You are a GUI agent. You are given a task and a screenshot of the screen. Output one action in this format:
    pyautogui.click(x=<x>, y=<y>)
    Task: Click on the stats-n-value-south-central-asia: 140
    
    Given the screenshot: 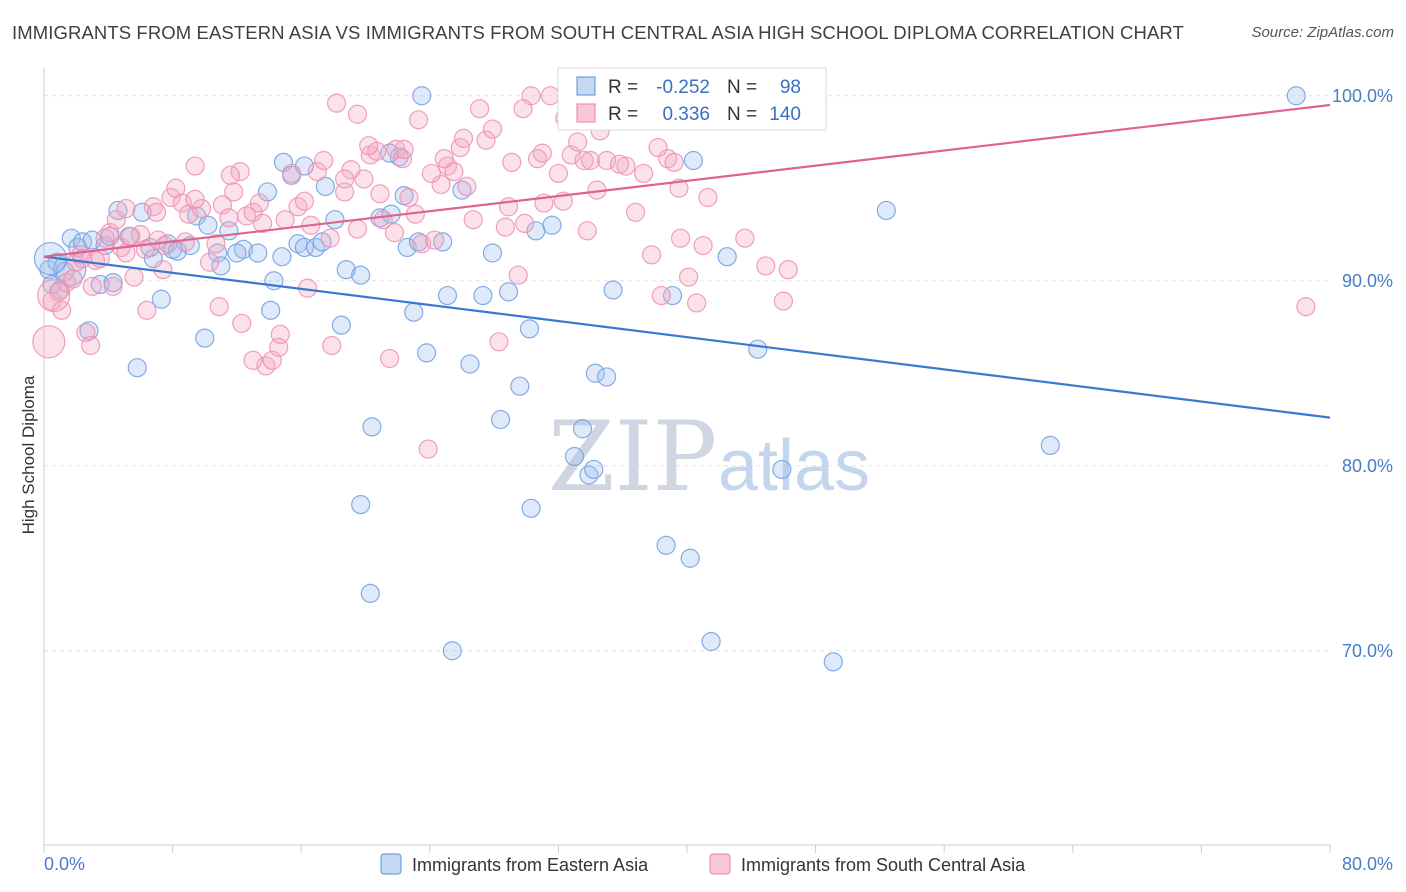 What is the action you would take?
    pyautogui.click(x=785, y=114)
    